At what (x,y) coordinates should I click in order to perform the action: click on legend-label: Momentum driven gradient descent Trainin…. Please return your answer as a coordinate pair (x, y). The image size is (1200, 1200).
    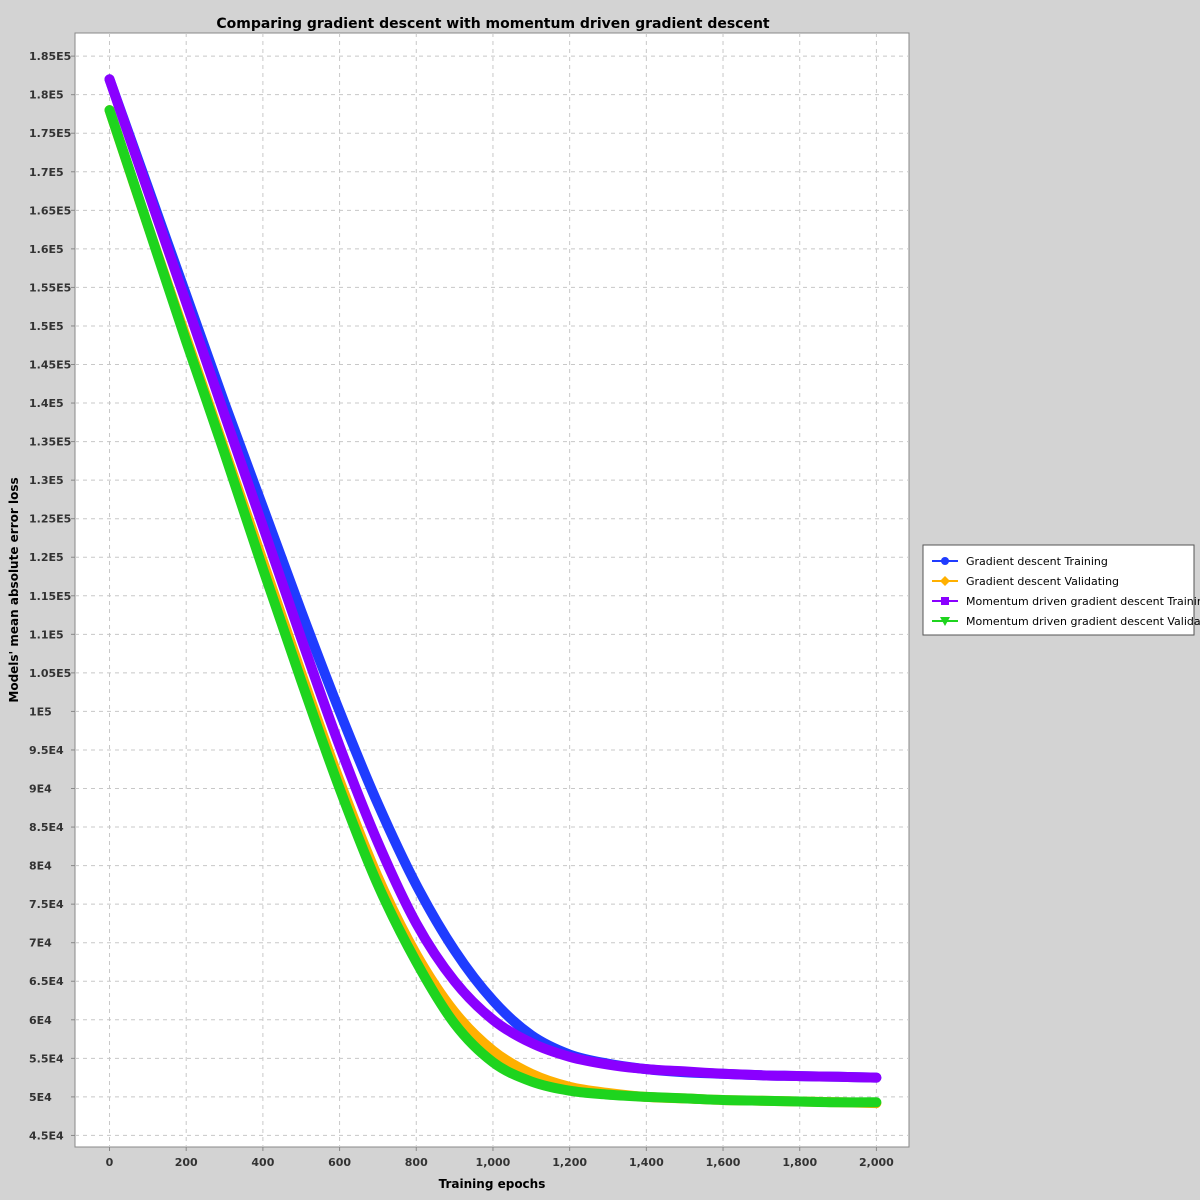
    Looking at the image, I should click on (1083, 601).